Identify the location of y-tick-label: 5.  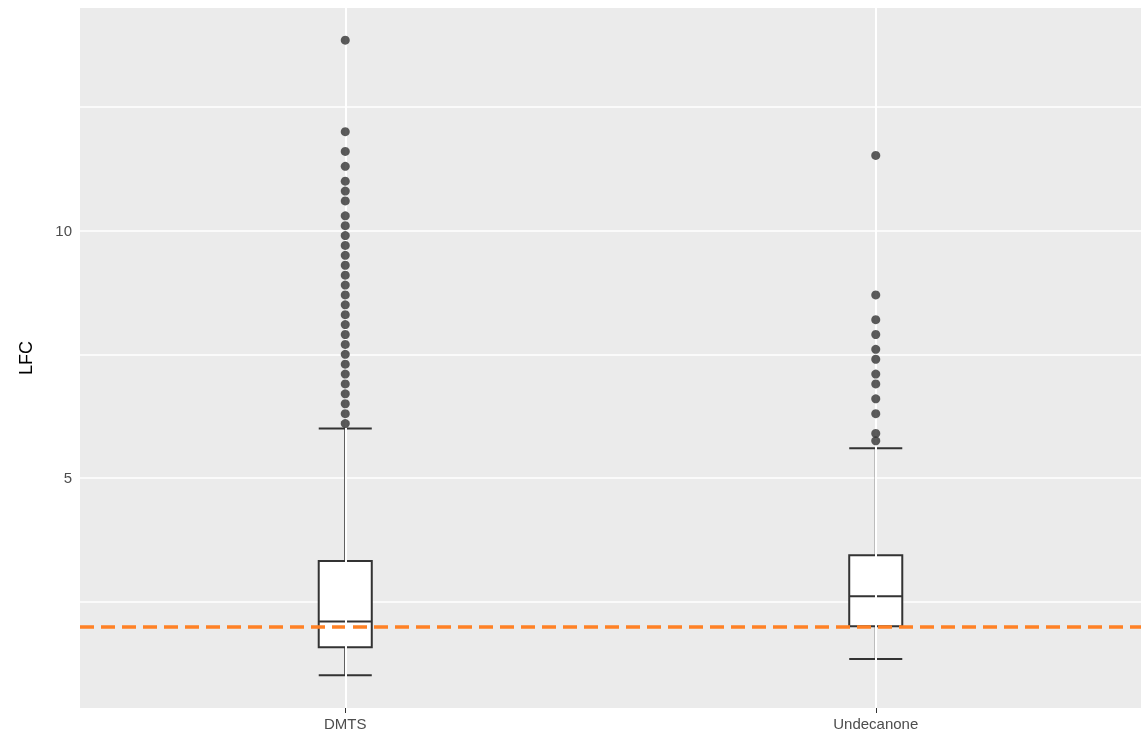
(67, 478).